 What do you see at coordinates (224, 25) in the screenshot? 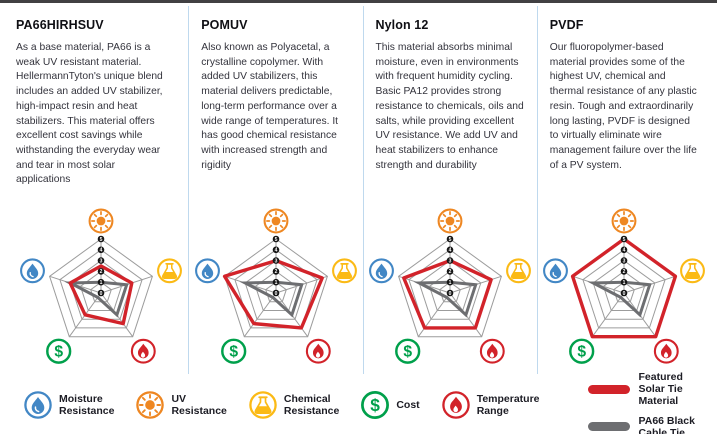
I see `material-title: POMUV` at bounding box center [224, 25].